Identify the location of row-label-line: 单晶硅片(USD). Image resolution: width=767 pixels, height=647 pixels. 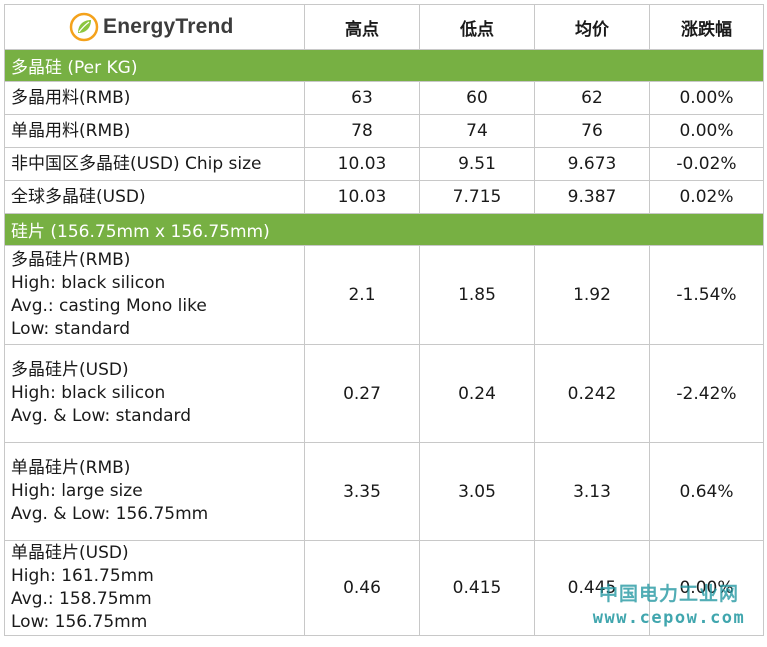
(70, 553).